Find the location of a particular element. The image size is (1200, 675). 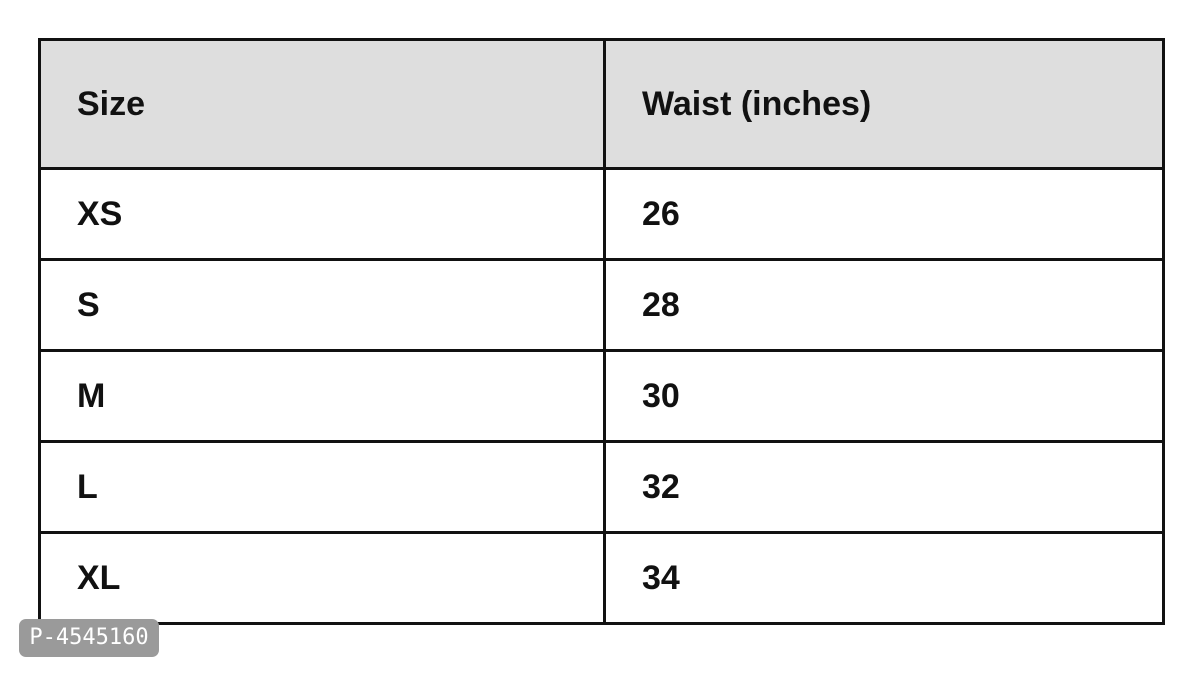

size-cell: XS is located at coordinates (322, 214).